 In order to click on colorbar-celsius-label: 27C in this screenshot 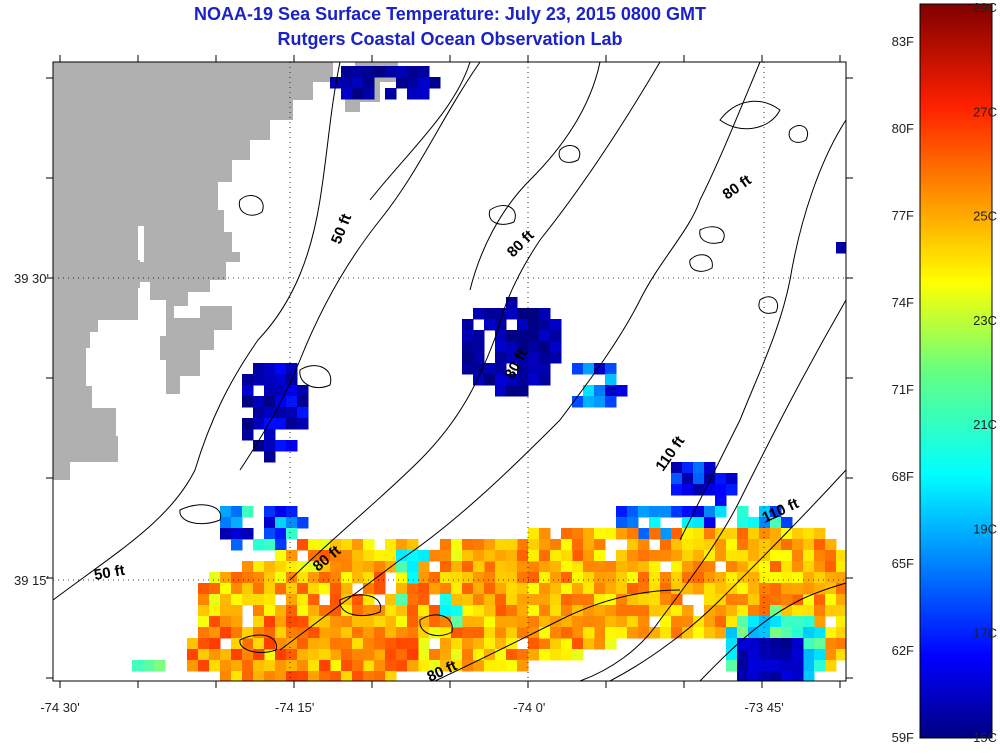, I will do `click(985, 111)`.